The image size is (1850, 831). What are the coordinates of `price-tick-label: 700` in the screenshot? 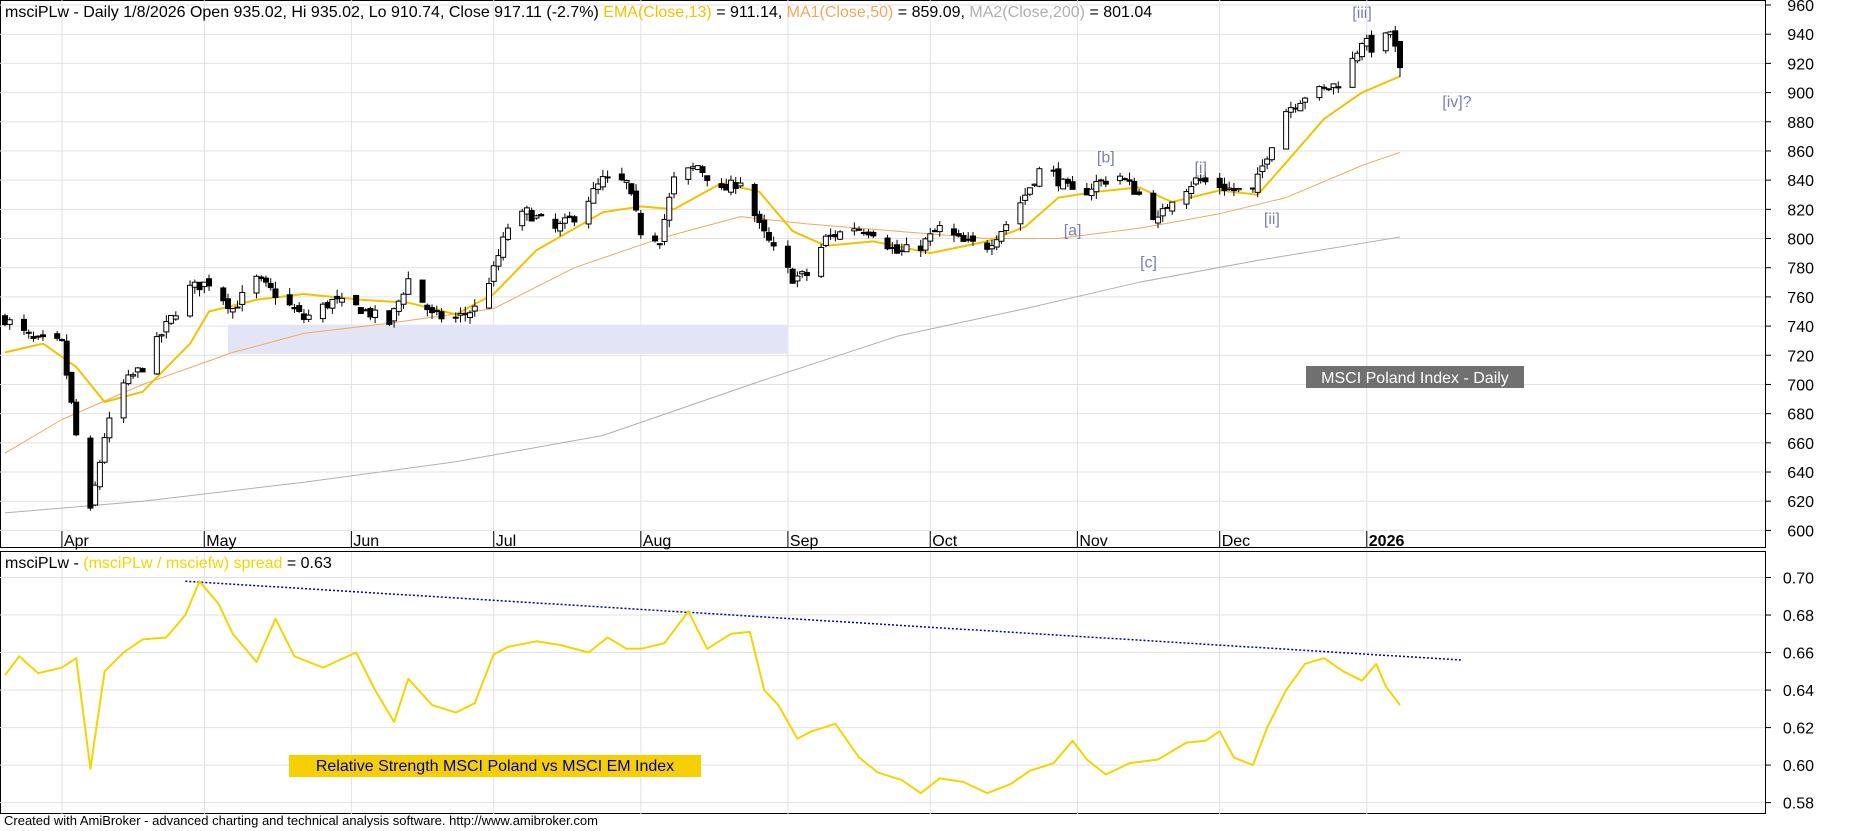 It's located at (1800, 385).